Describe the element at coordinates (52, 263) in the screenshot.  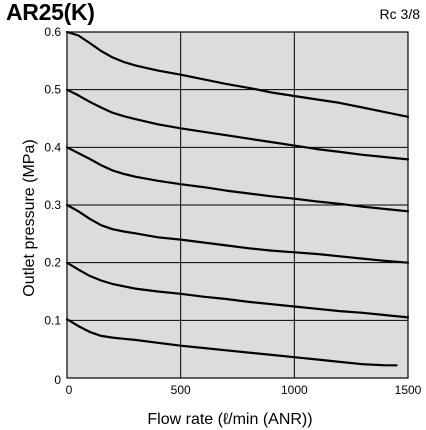
I see `y-tick-label: 0.2` at that location.